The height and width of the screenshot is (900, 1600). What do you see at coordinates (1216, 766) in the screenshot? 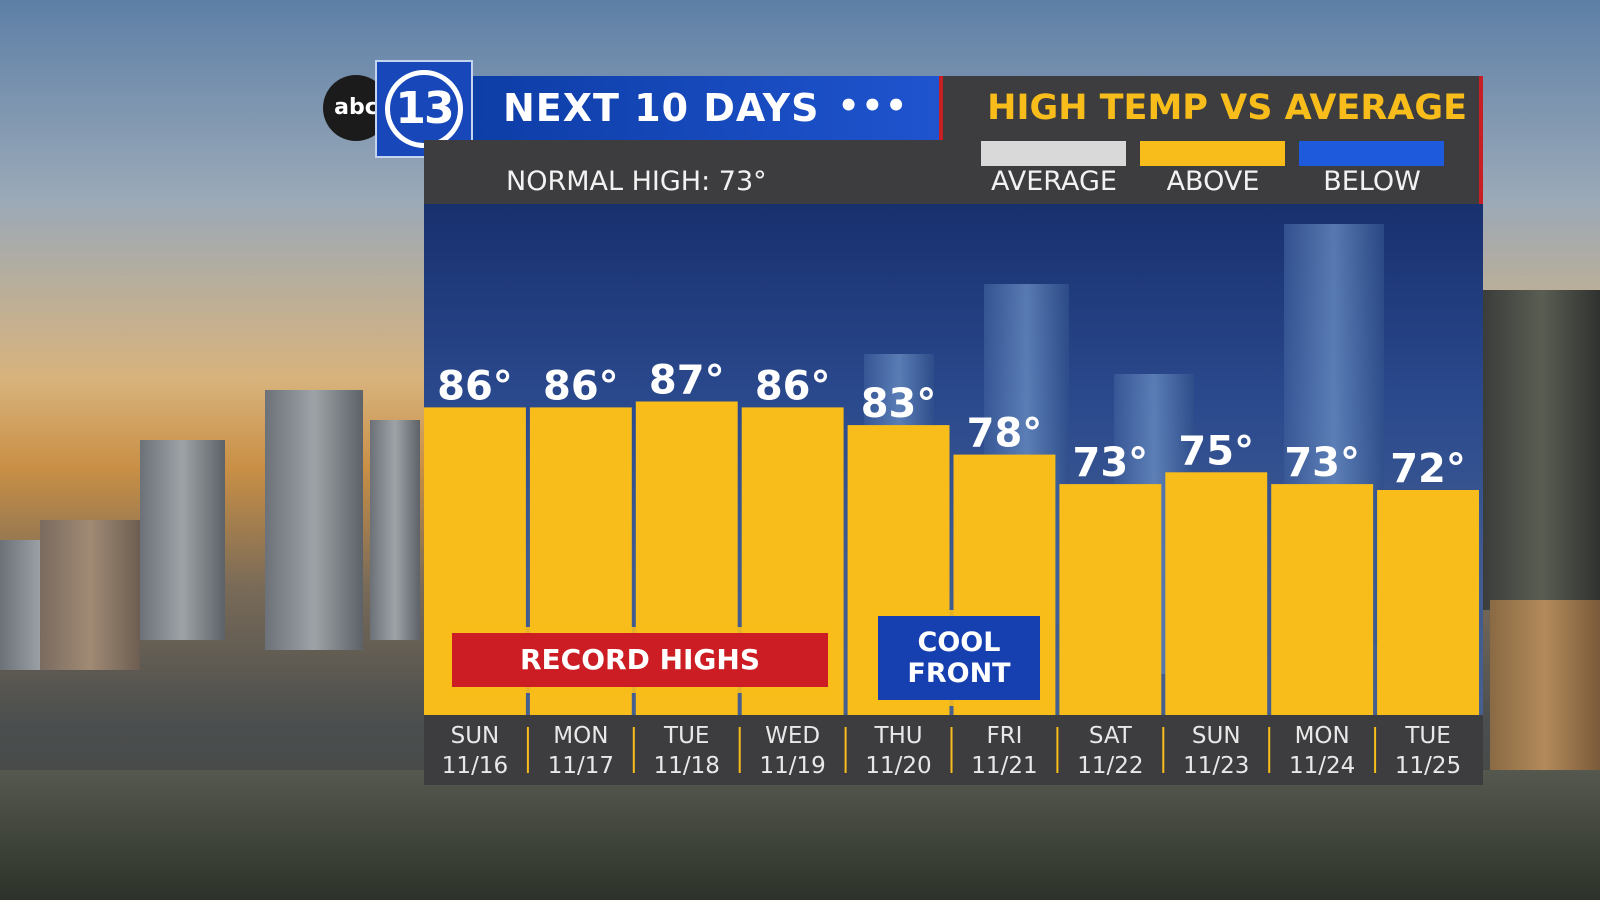
I see `date-label: 11/23` at bounding box center [1216, 766].